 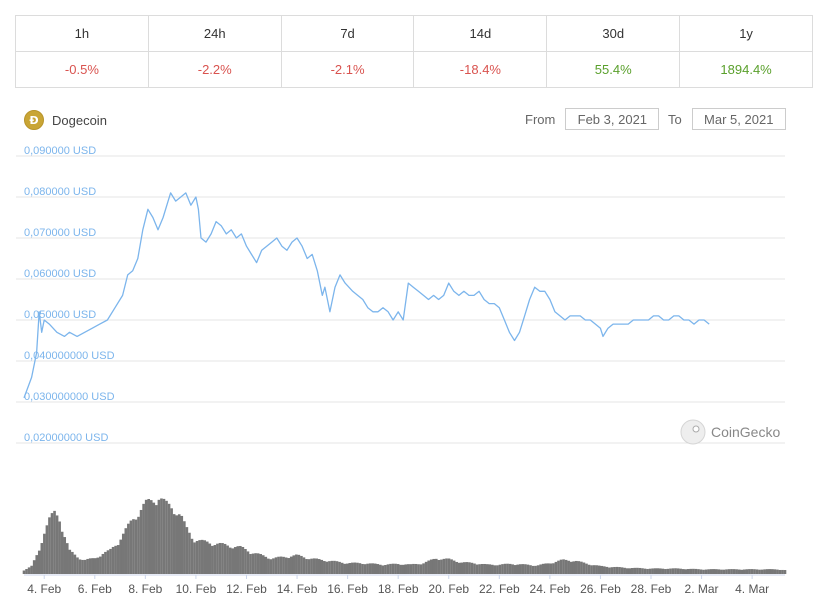 I want to click on to-date-input: Mar 5, 2021, so click(x=738, y=119).